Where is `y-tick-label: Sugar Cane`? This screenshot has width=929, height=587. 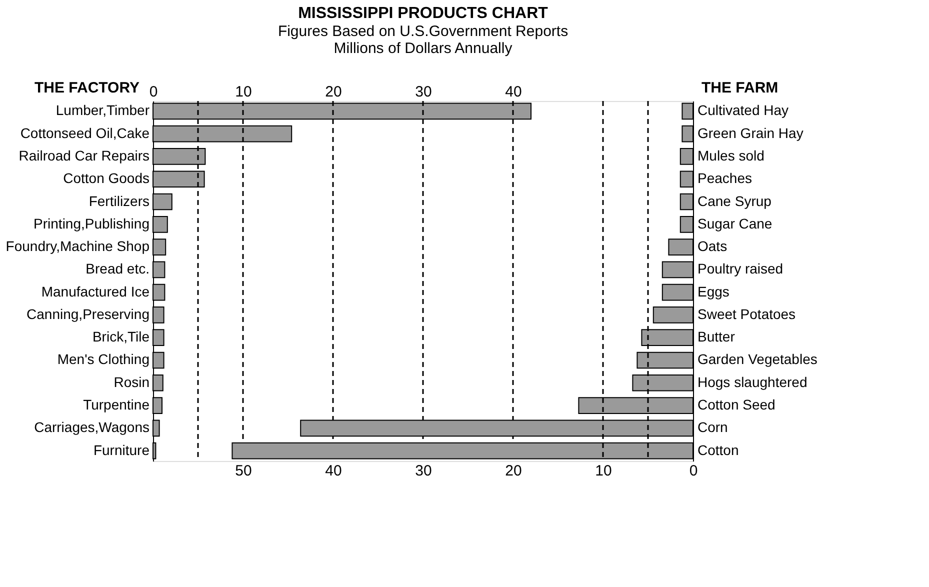
y-tick-label: Sugar Cane is located at coordinates (735, 223).